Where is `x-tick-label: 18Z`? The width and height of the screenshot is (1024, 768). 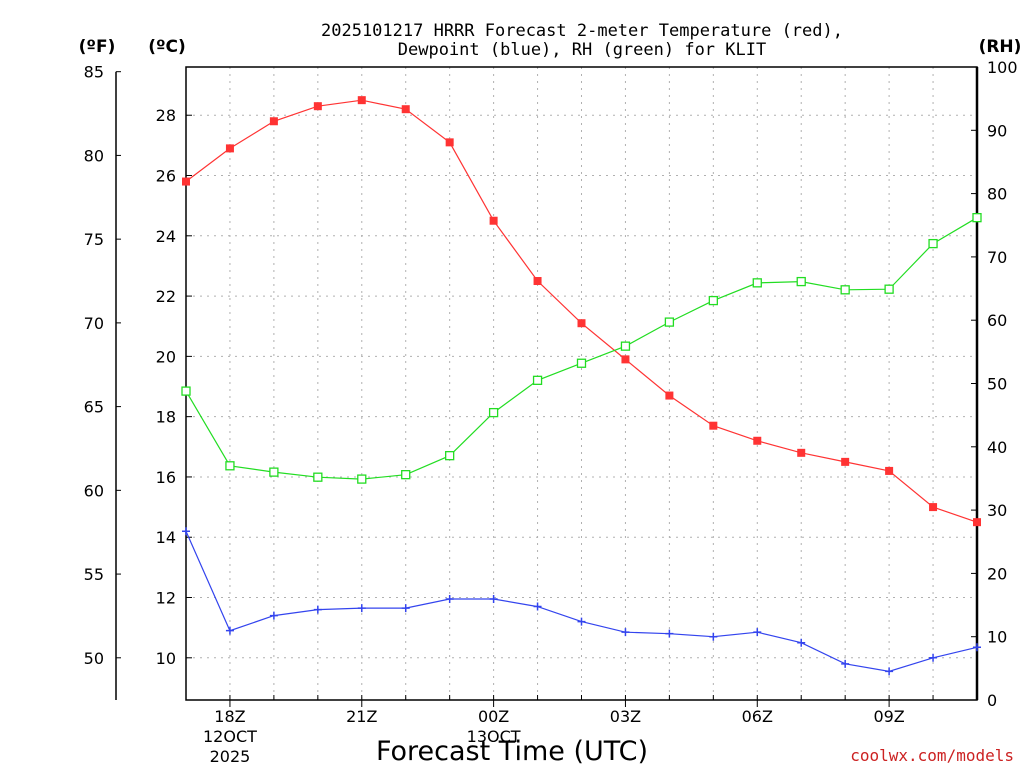 x-tick-label: 18Z is located at coordinates (229, 716).